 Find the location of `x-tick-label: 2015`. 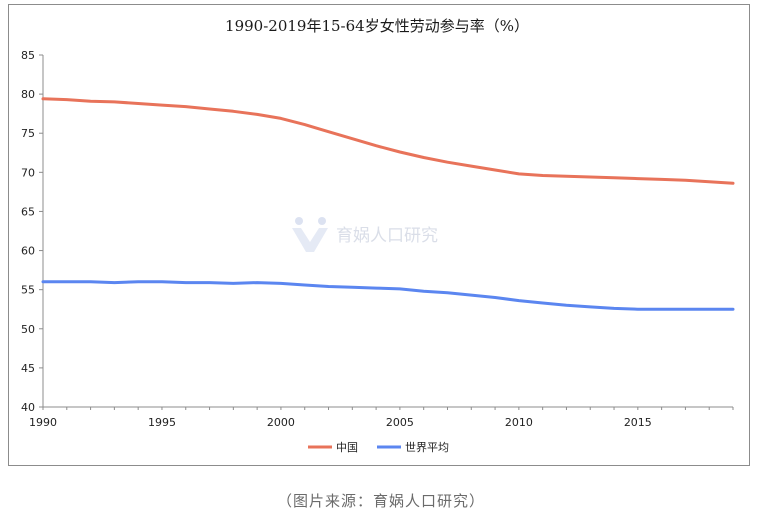

x-tick-label: 2015 is located at coordinates (638, 422).